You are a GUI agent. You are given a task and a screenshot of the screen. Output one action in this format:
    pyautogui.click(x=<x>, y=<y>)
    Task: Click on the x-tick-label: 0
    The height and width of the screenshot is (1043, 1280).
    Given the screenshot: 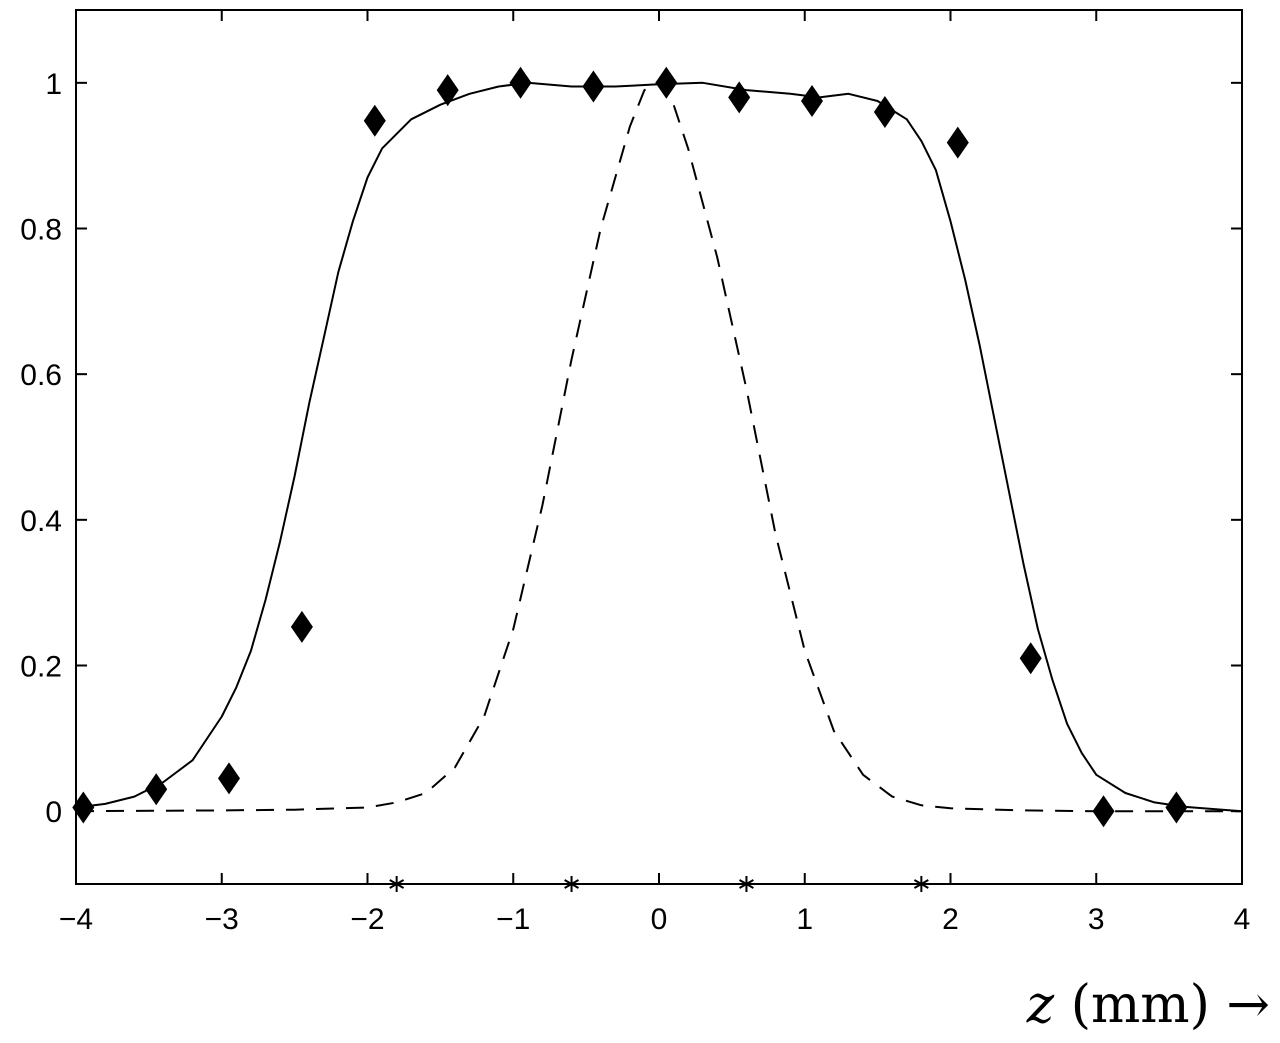 What is the action you would take?
    pyautogui.click(x=659, y=919)
    